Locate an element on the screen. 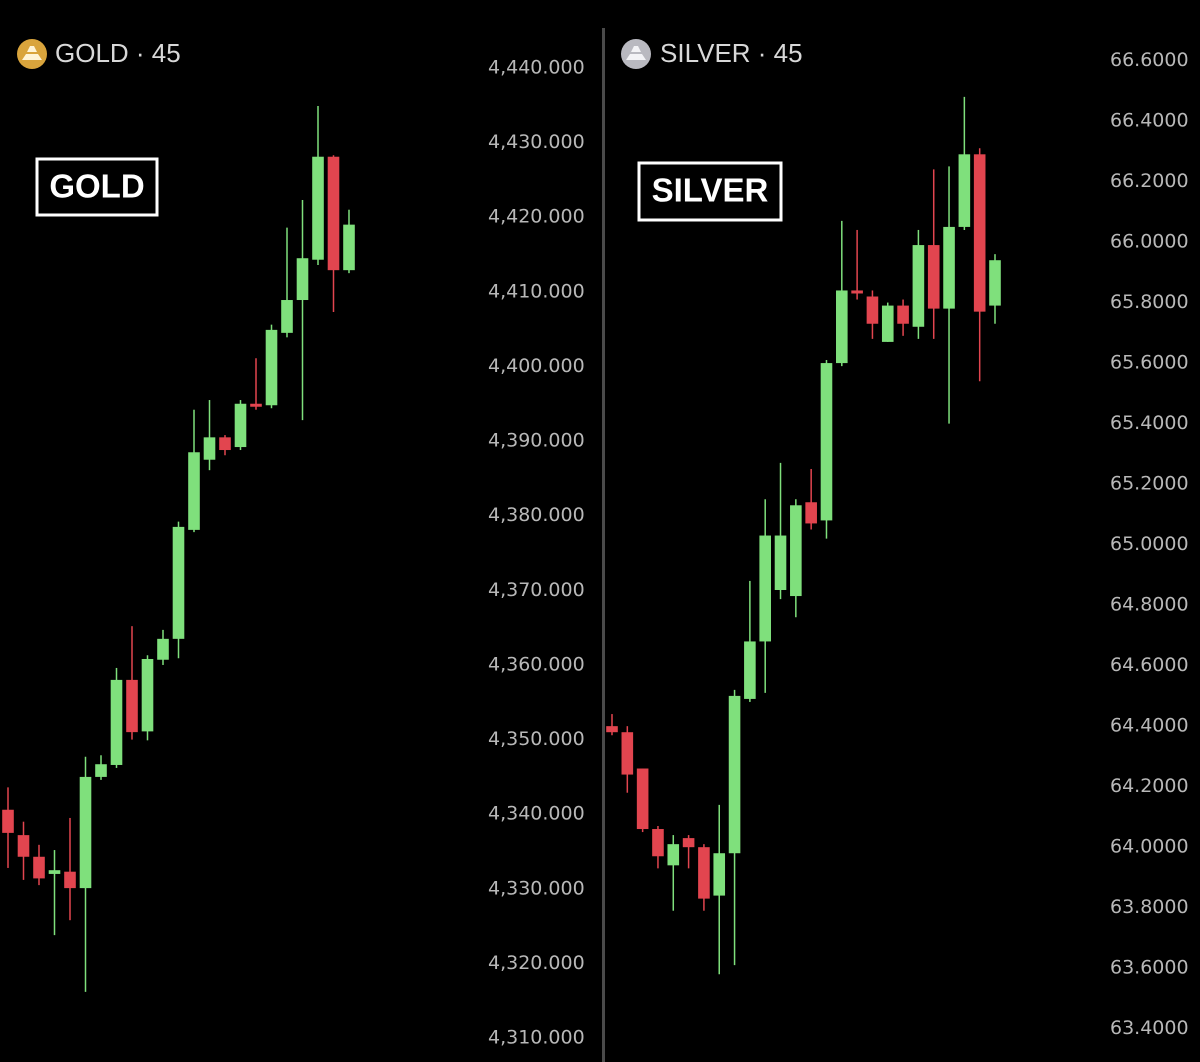 The height and width of the screenshot is (1062, 1200). y-tick-label: 4,370.000 is located at coordinates (536, 590).